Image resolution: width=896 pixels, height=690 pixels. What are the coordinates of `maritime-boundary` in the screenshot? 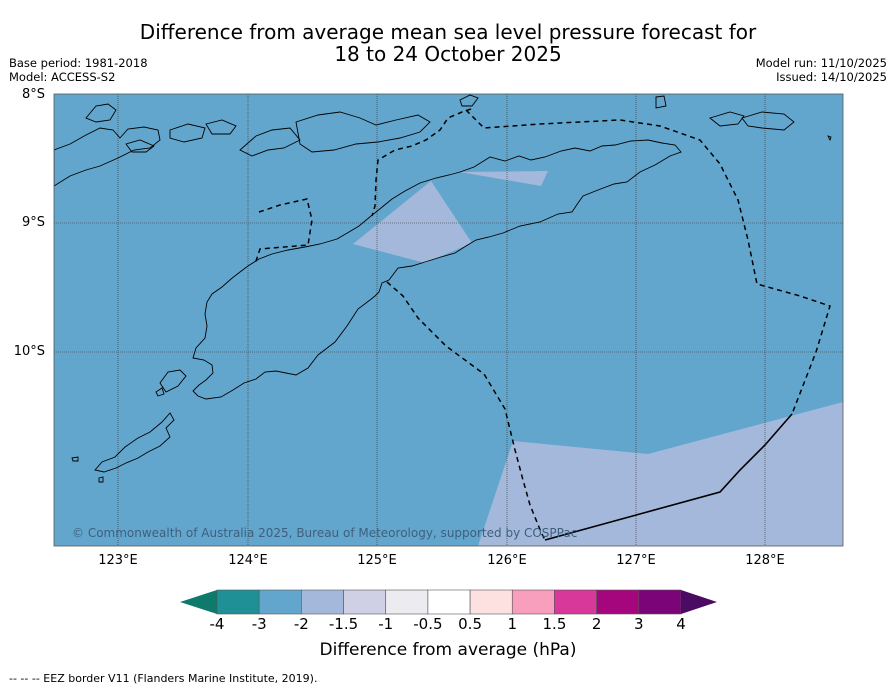 It's located at (668, 477).